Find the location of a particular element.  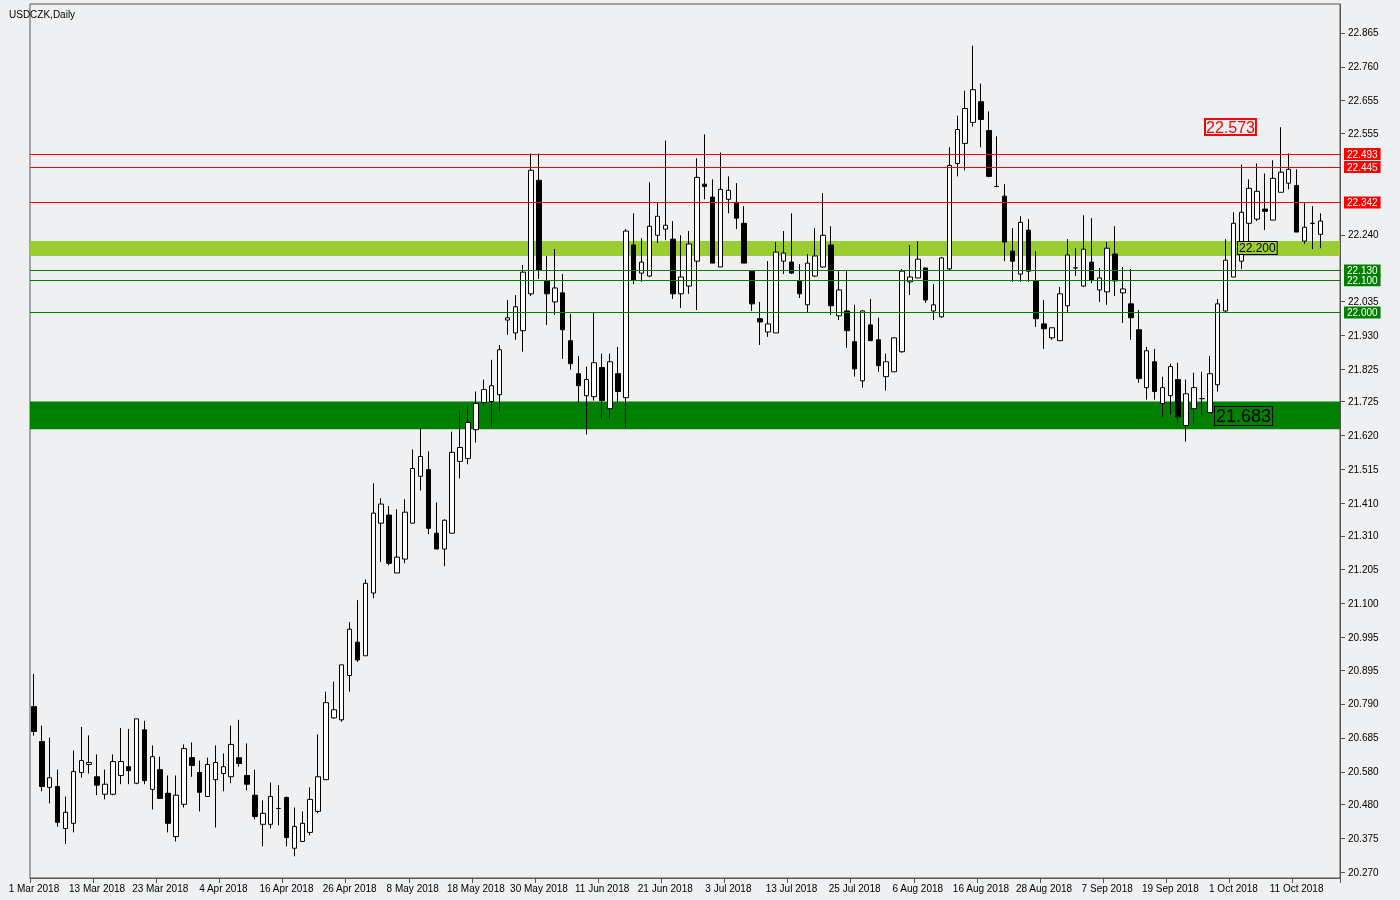

y-tick-label: 22.555 is located at coordinates (1364, 133).